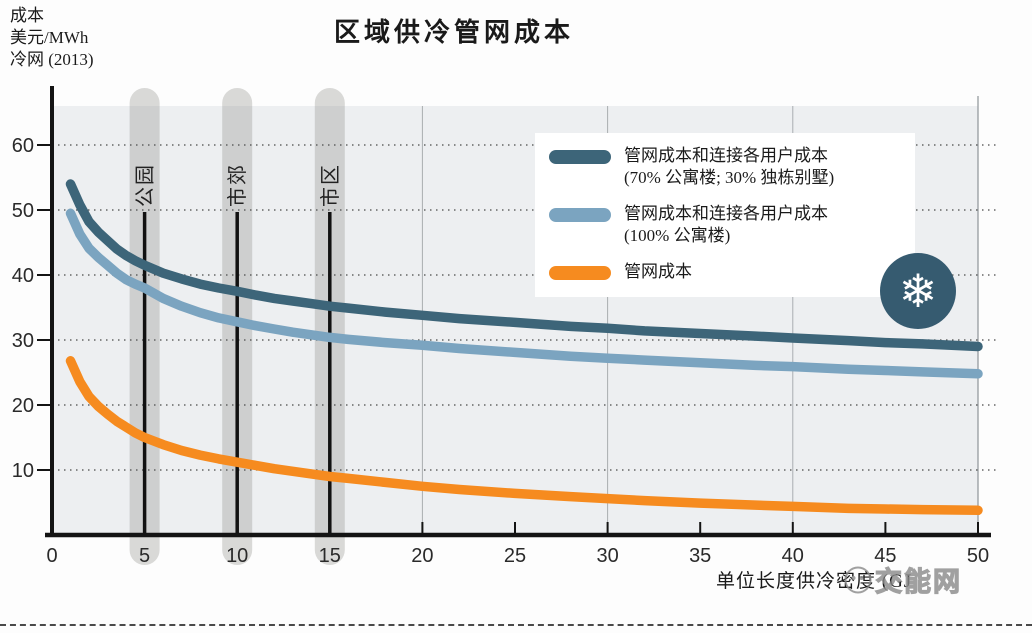 The image size is (1032, 633). I want to click on snowflake-icon: ❄, so click(918, 291).